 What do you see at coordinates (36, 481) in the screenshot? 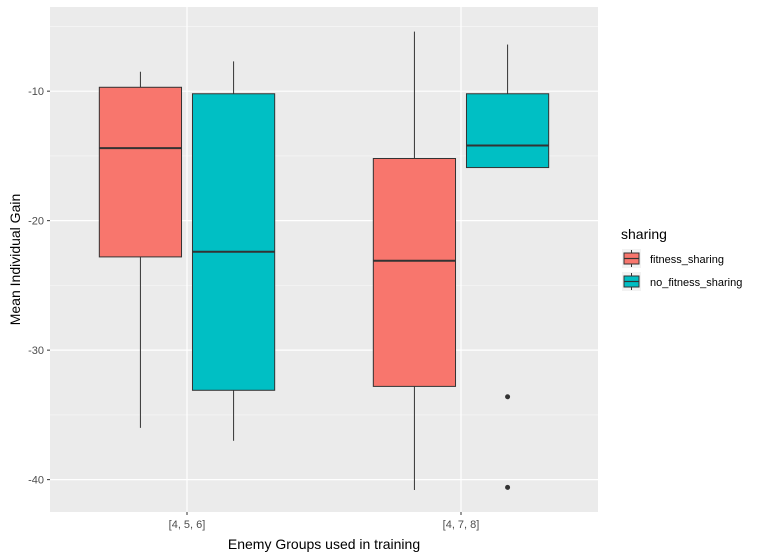
I see `y-tick-label: -40` at bounding box center [36, 481].